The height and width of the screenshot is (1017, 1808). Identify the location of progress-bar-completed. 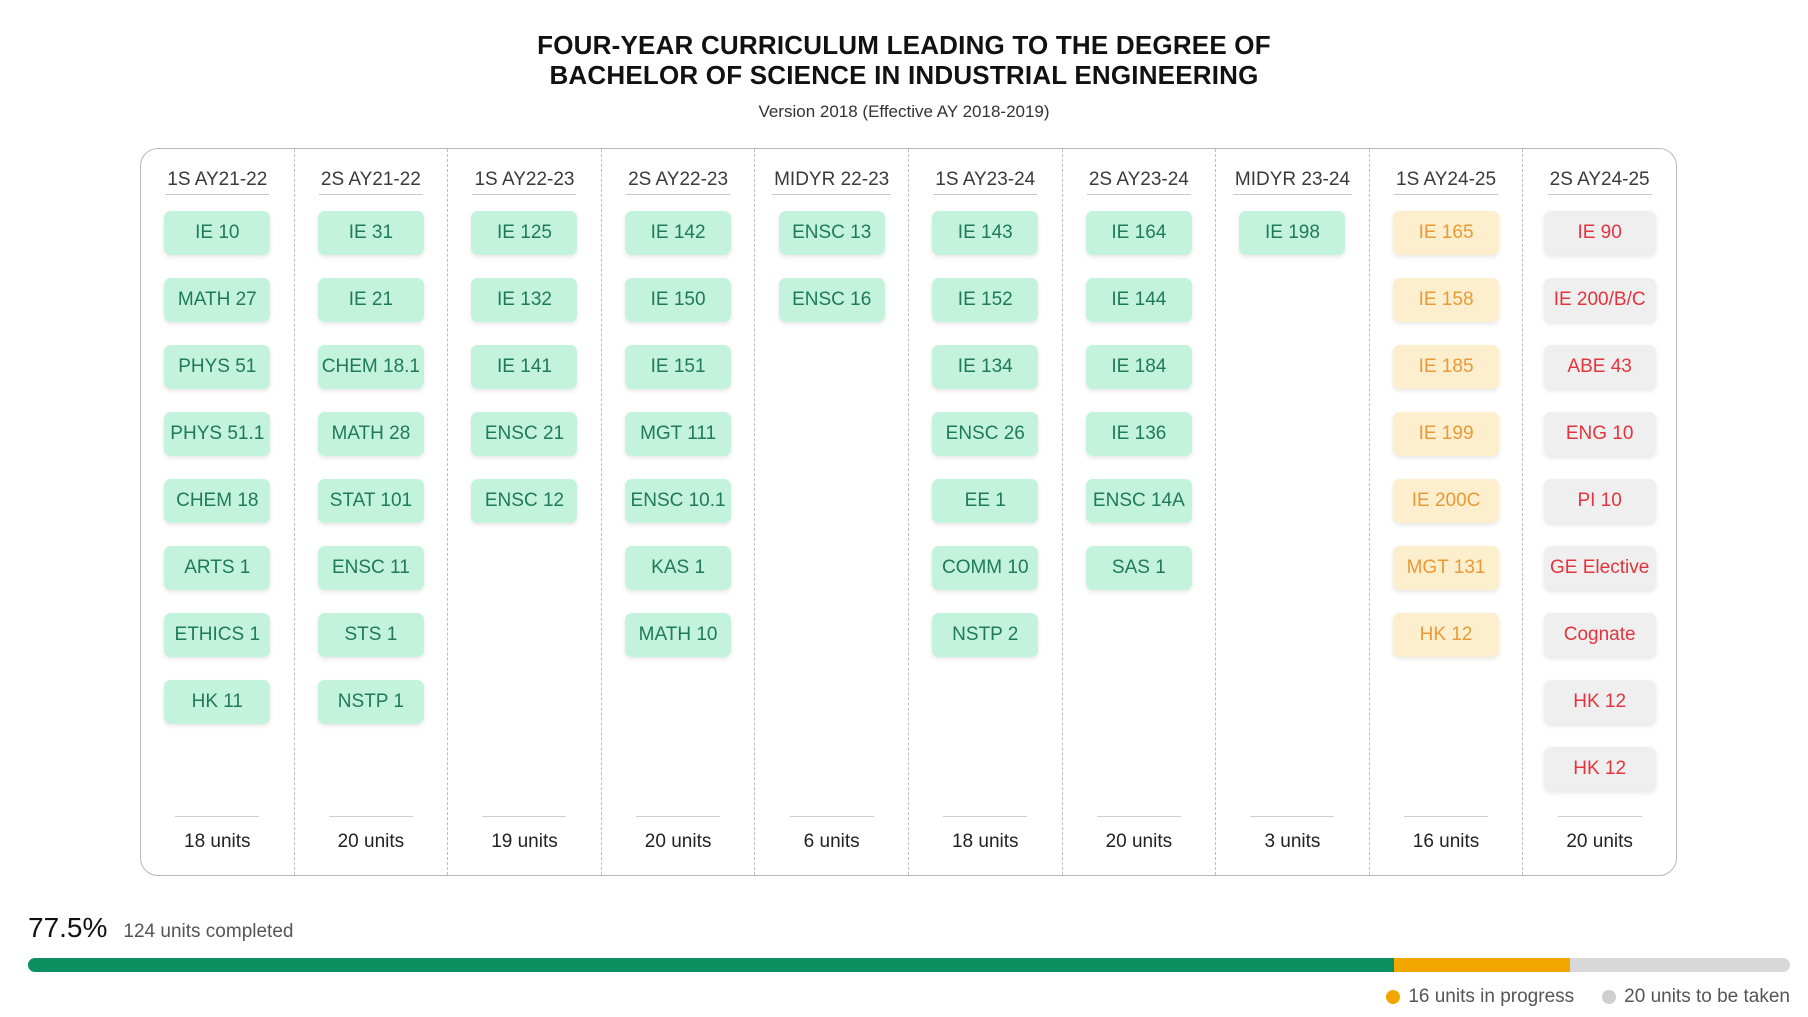
(711, 965).